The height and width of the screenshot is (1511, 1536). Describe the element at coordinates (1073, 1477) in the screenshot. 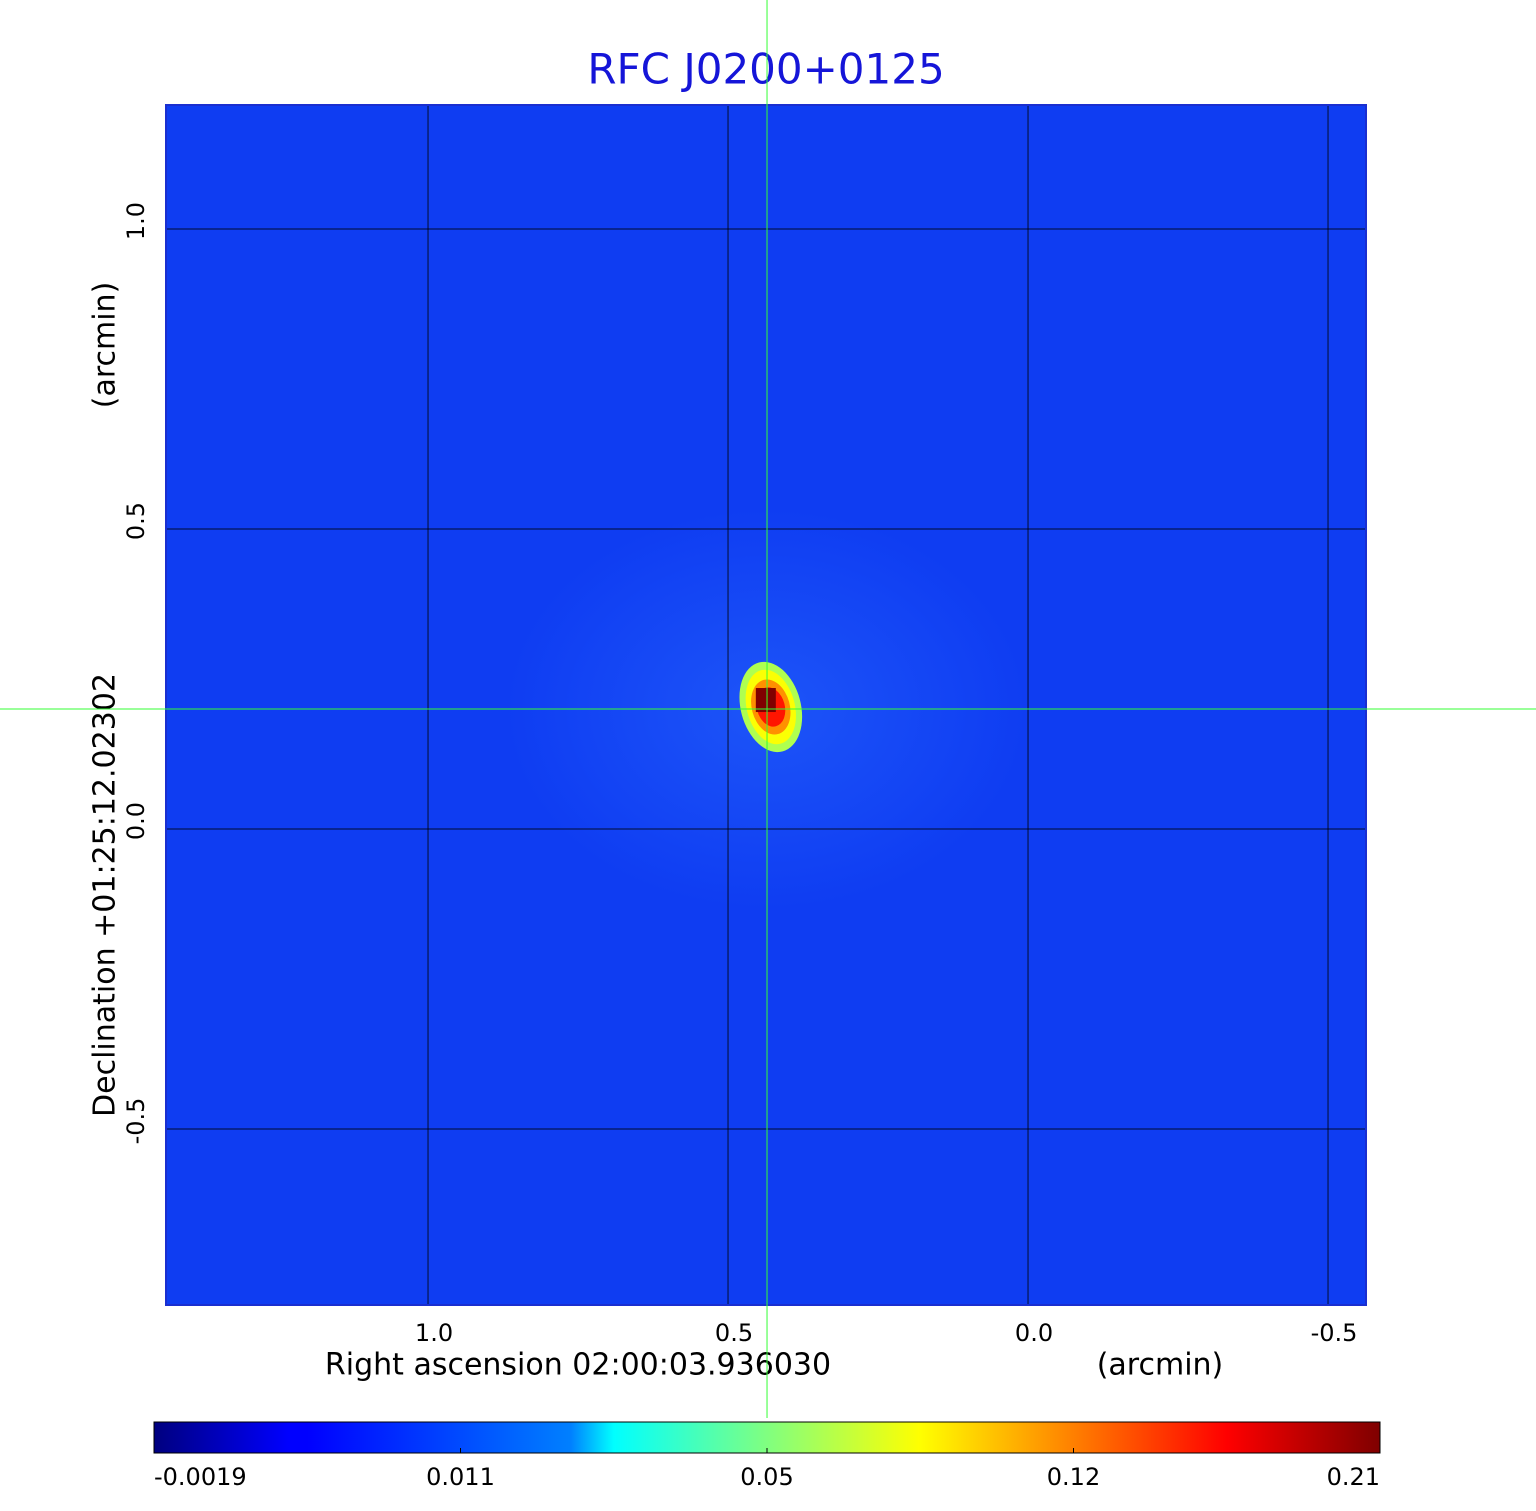

I see `colorbar-tick-label: 0.12` at that location.